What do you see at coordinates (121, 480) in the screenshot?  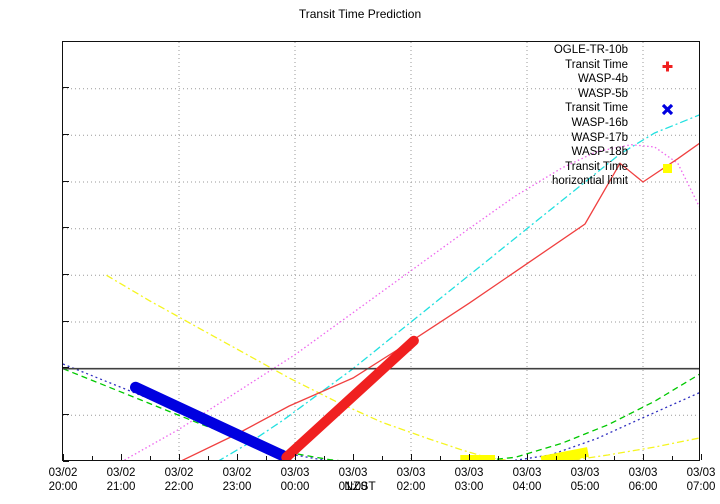 I see `x-tick-label: 03/02 21:00` at bounding box center [121, 480].